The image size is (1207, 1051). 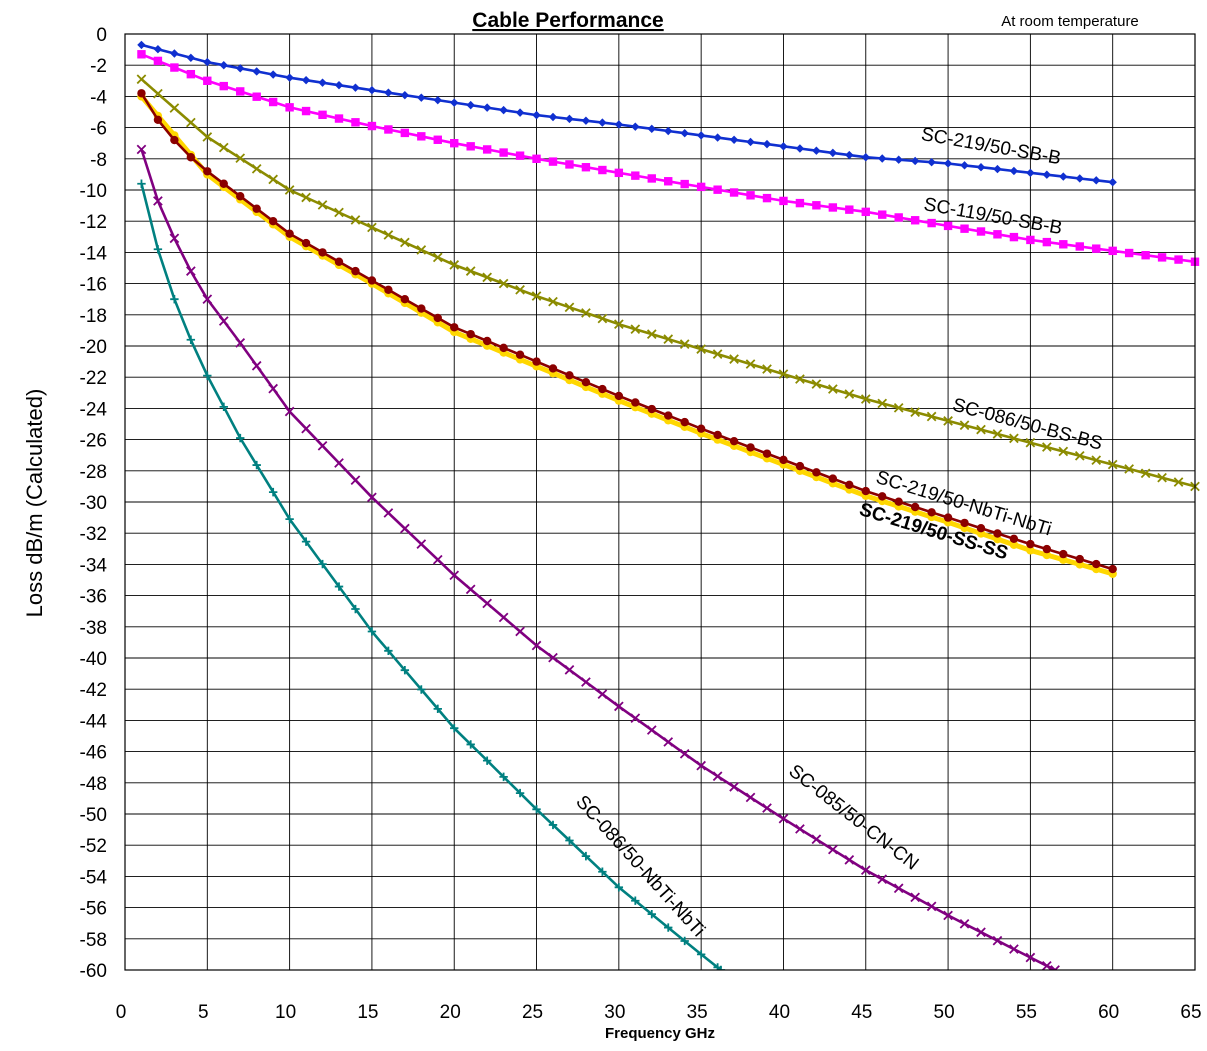 I want to click on y-tick-label: -24, so click(x=94, y=409).